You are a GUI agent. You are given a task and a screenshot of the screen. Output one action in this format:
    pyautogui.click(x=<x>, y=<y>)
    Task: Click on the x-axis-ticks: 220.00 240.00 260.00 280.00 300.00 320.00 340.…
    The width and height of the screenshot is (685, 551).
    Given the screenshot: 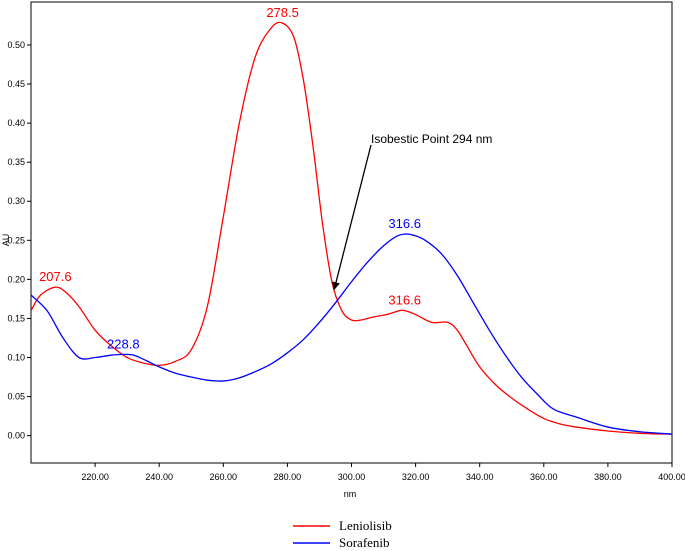 What is the action you would take?
    pyautogui.click(x=383, y=472)
    